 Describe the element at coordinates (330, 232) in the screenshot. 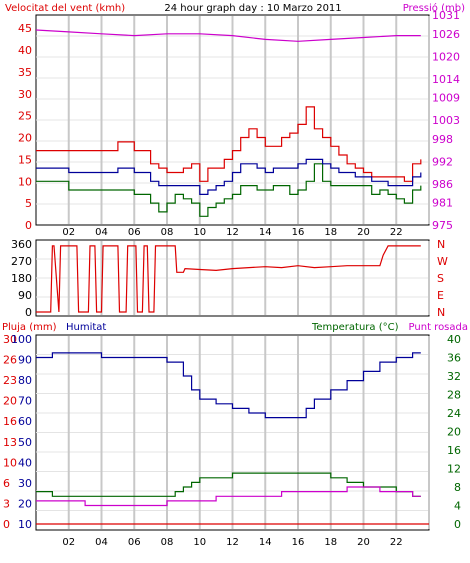

I see `x-tick-label-top: 18` at that location.